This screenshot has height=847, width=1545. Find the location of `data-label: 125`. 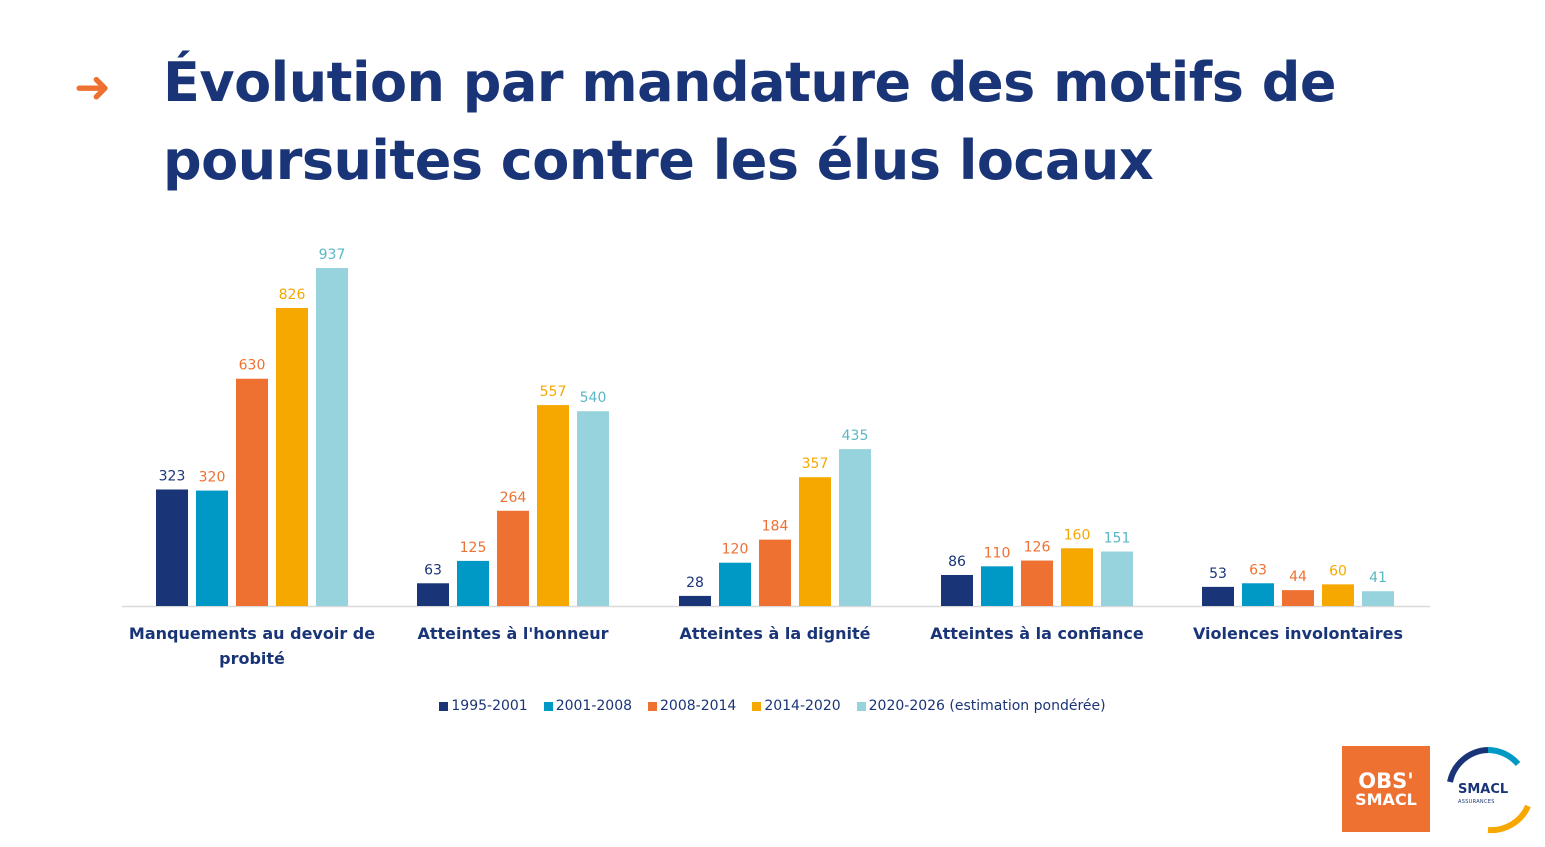

data-label: 125 is located at coordinates (473, 548).